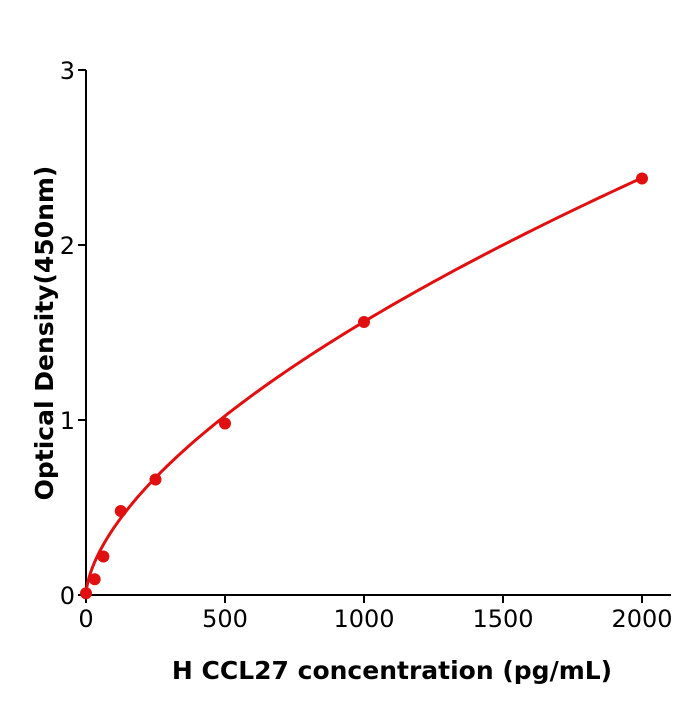 The height and width of the screenshot is (704, 700). Describe the element at coordinates (225, 619) in the screenshot. I see `x-tick-label: 500` at that location.